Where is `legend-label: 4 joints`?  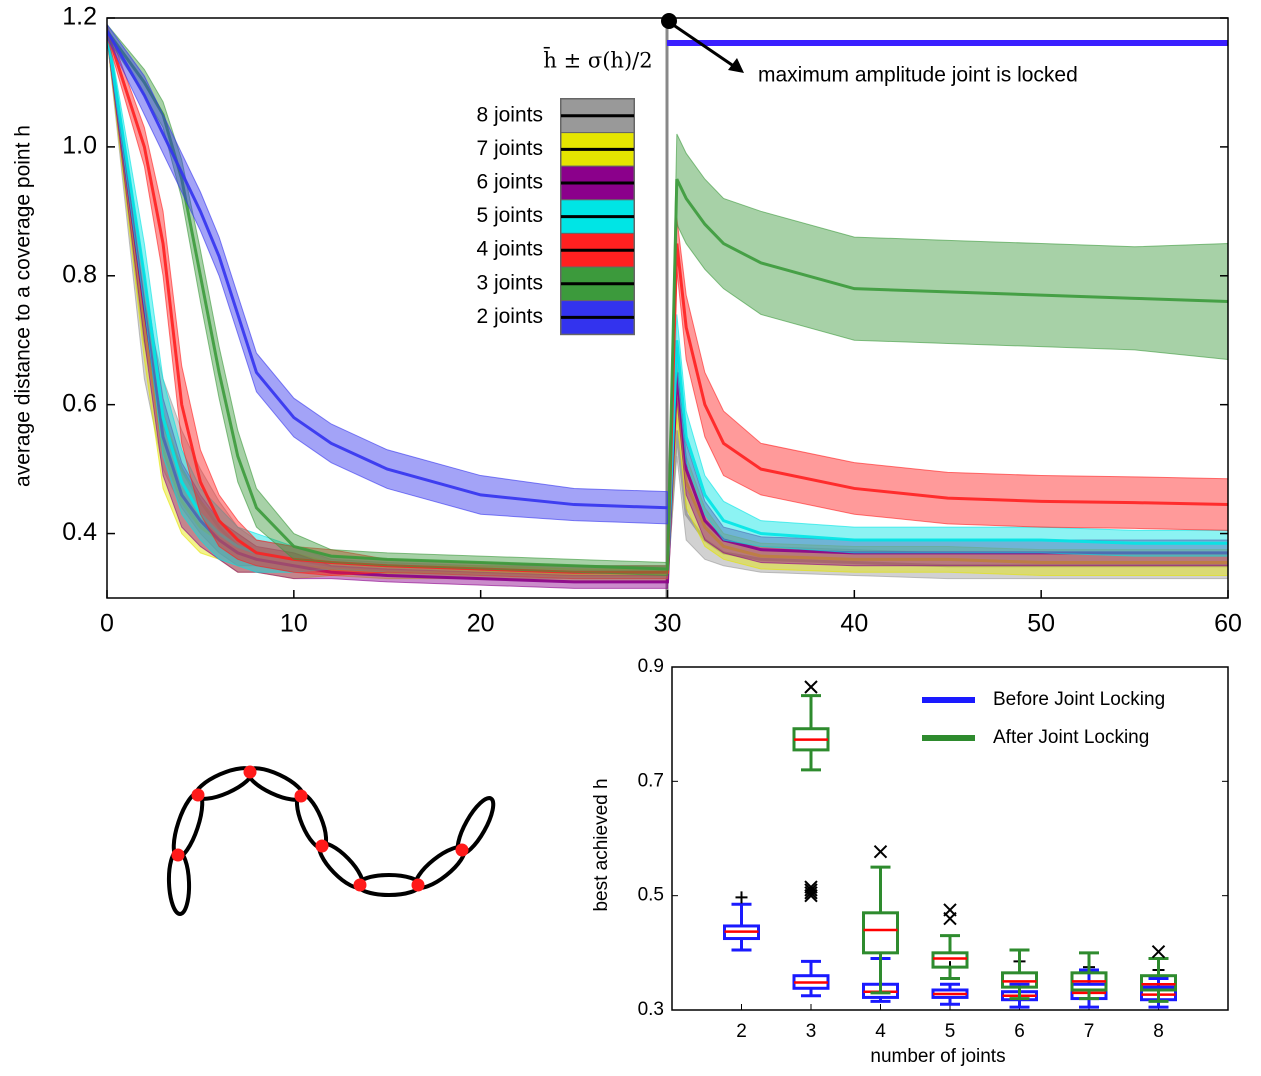
legend-label: 4 joints is located at coordinates (509, 249).